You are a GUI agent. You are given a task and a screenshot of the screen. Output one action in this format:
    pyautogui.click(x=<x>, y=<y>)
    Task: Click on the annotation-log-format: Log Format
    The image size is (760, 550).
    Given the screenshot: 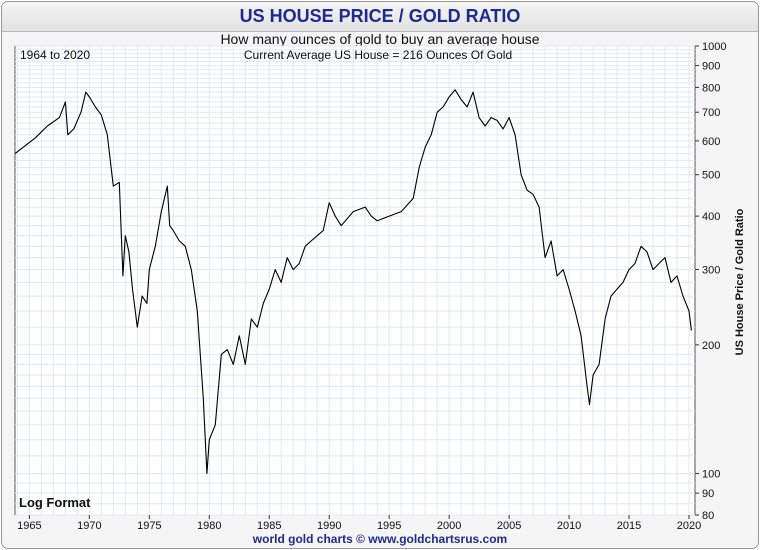 What is the action you would take?
    pyautogui.click(x=55, y=502)
    